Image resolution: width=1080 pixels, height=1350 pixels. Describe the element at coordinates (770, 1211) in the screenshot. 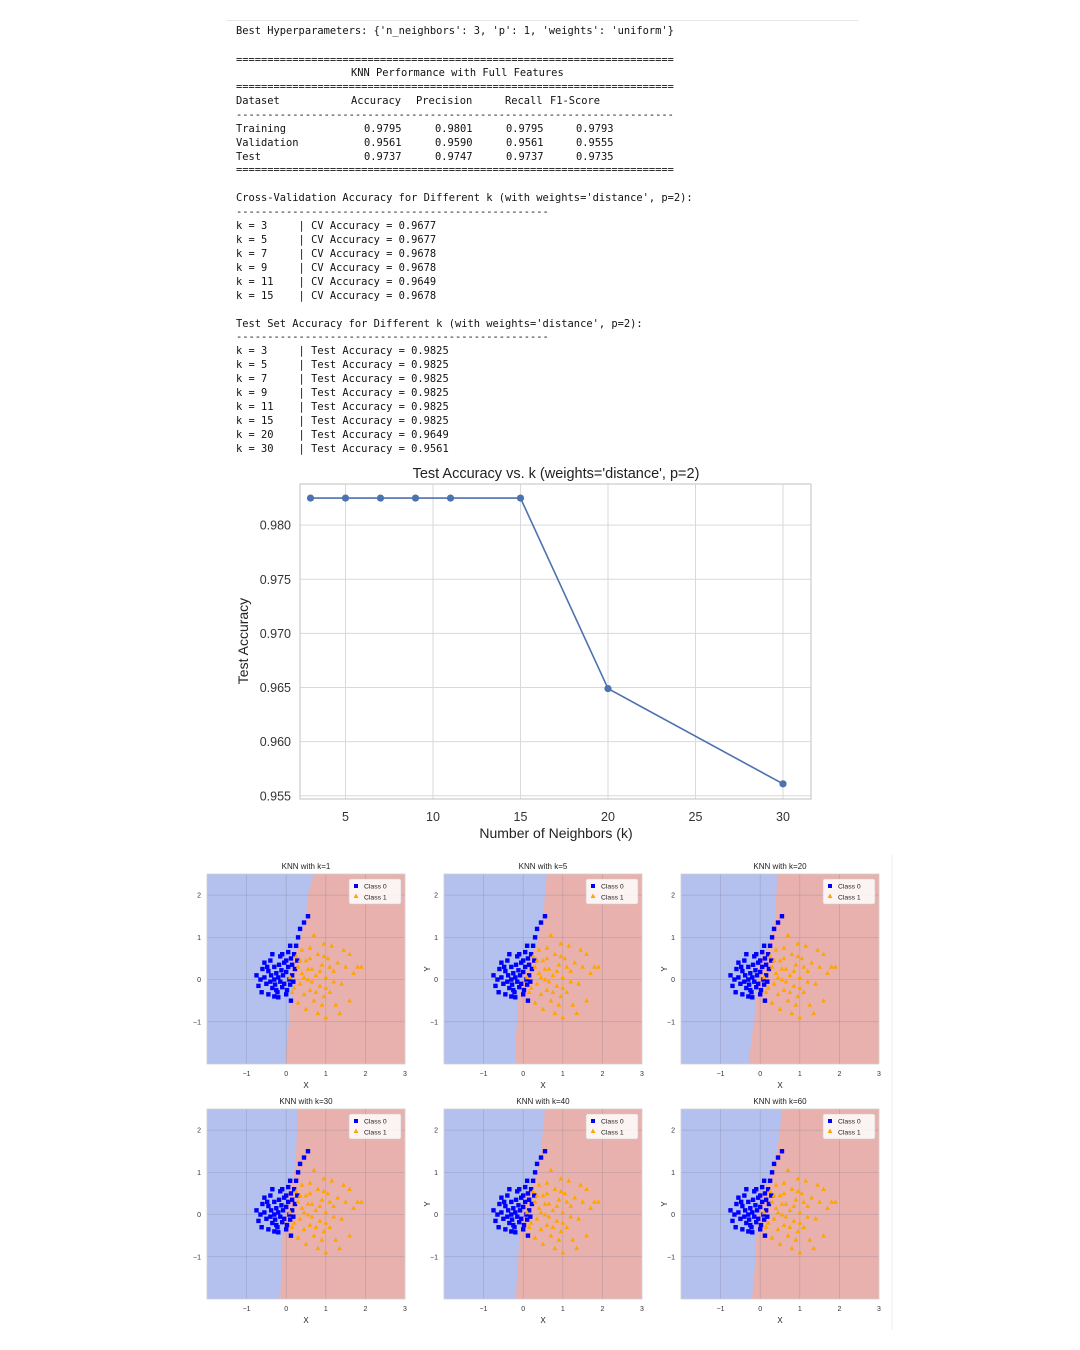

I see `subplot: KNN with k=60 −1 0 1 2 3 −1 0 1 2 X Y Class 0 Class 1` at that location.